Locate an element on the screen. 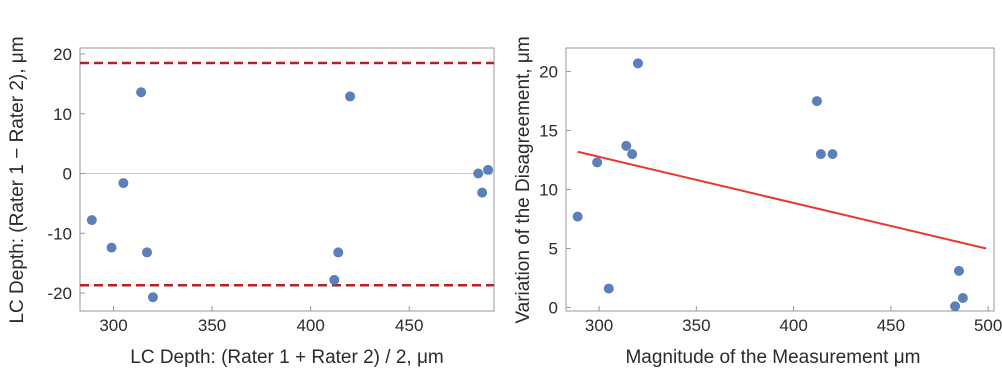 The height and width of the screenshot is (372, 1002). left-x-tick-label: 400 is located at coordinates (310, 325).